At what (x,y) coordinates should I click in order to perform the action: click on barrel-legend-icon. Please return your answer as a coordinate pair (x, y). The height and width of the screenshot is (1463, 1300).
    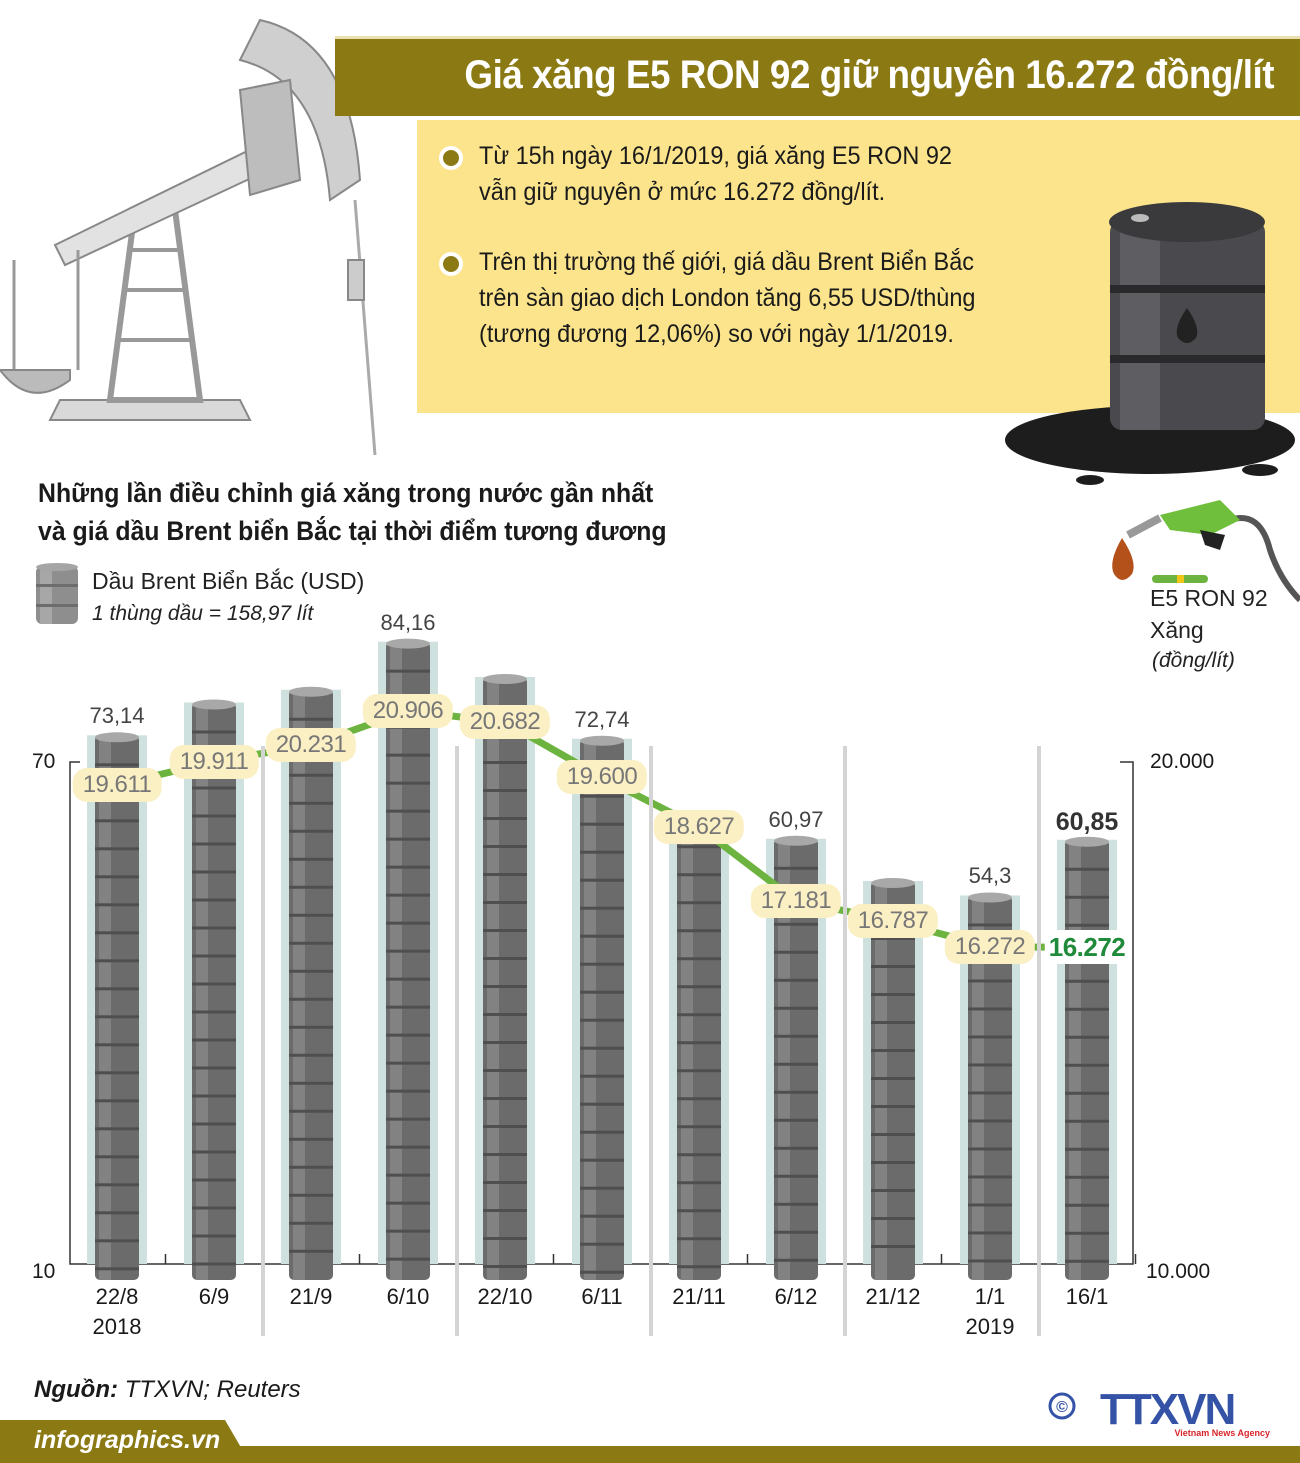
    Looking at the image, I should click on (57, 593).